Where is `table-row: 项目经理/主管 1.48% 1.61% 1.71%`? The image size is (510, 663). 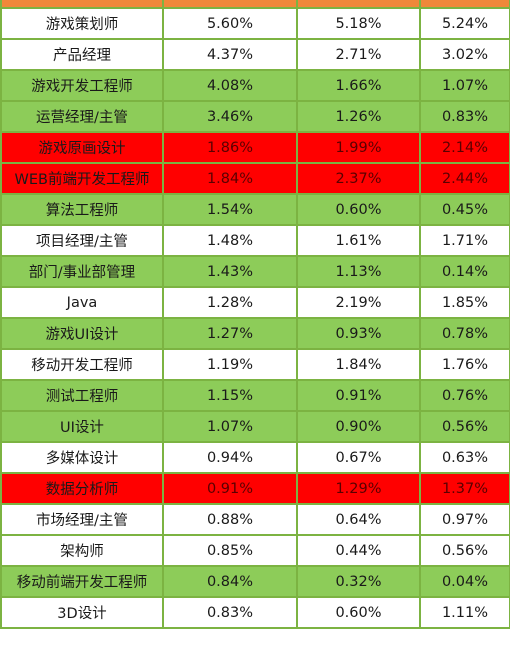
table-row: 项目经理/主管 1.48% 1.61% 1.71% is located at coordinates (255, 240).